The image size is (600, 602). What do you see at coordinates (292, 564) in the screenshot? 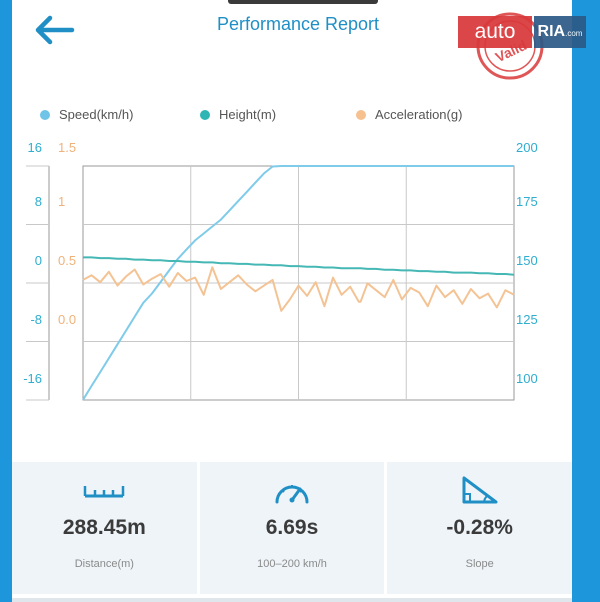
I see `stat-time-label: 100–200 km/h` at bounding box center [292, 564].